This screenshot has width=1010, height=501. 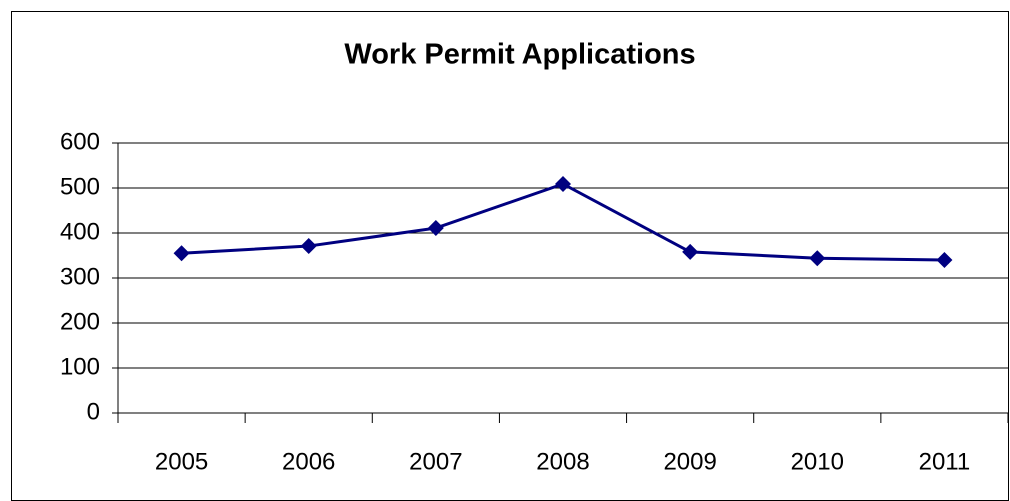 What do you see at coordinates (689, 461) in the screenshot?
I see `x-tick-label: 2009` at bounding box center [689, 461].